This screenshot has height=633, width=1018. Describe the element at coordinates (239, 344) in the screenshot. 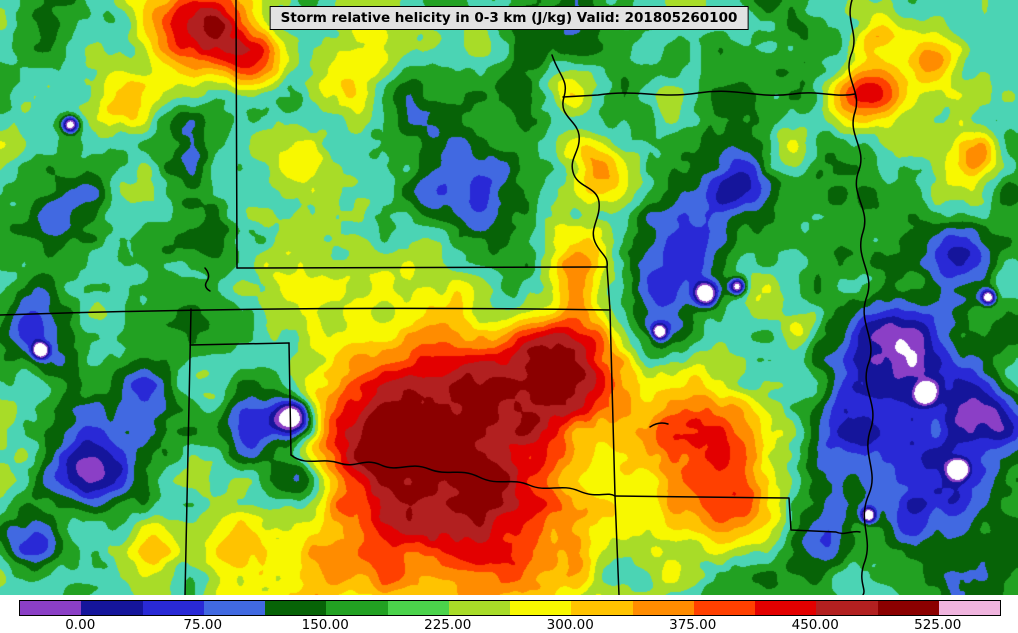

I see `state-border-ok-panhandle-south` at that location.